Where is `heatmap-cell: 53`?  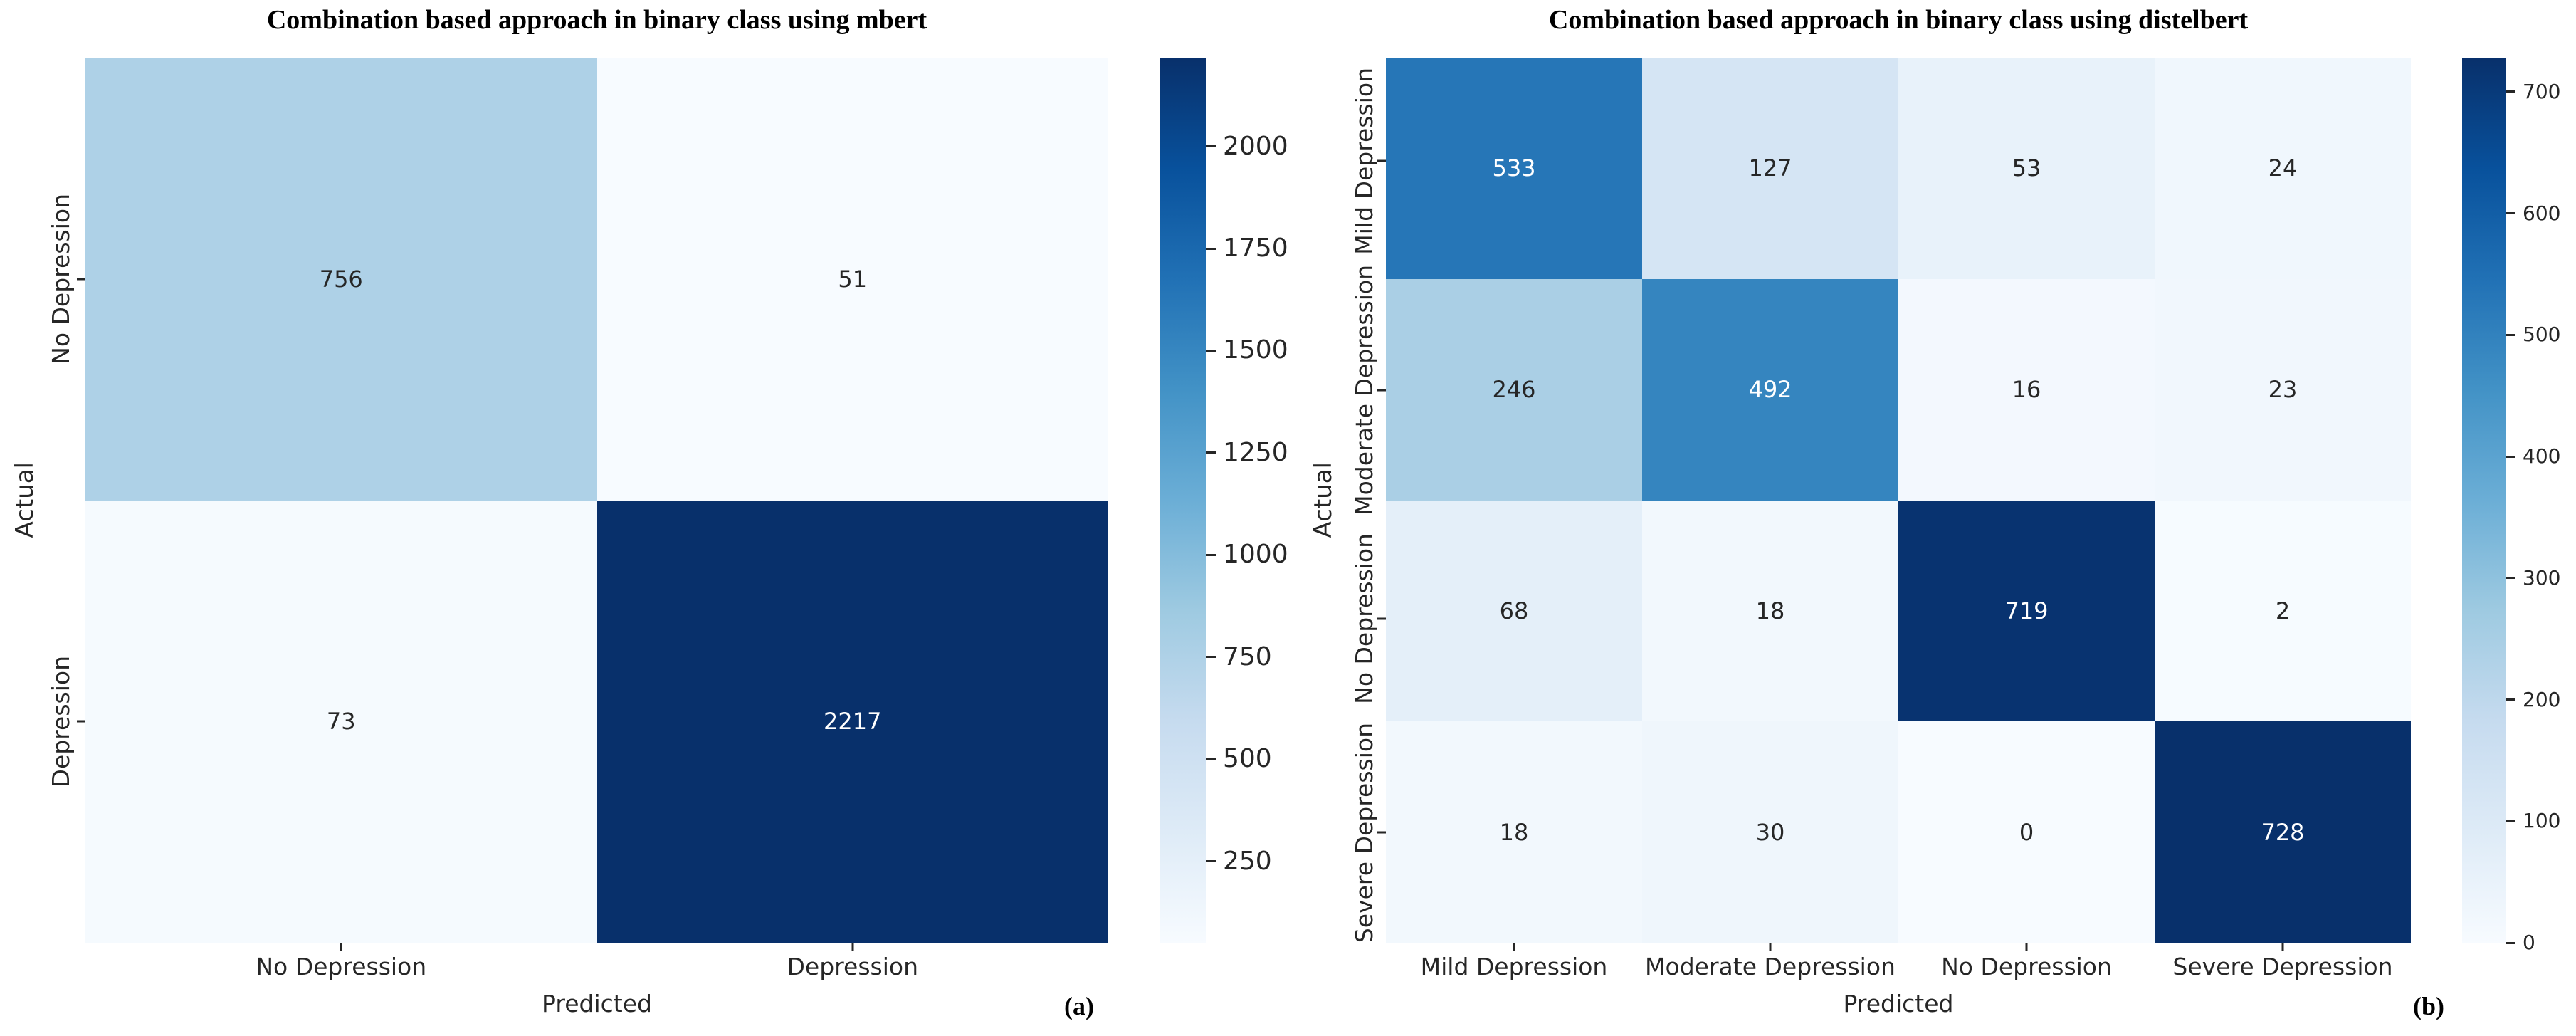
heatmap-cell: 53 is located at coordinates (2026, 168).